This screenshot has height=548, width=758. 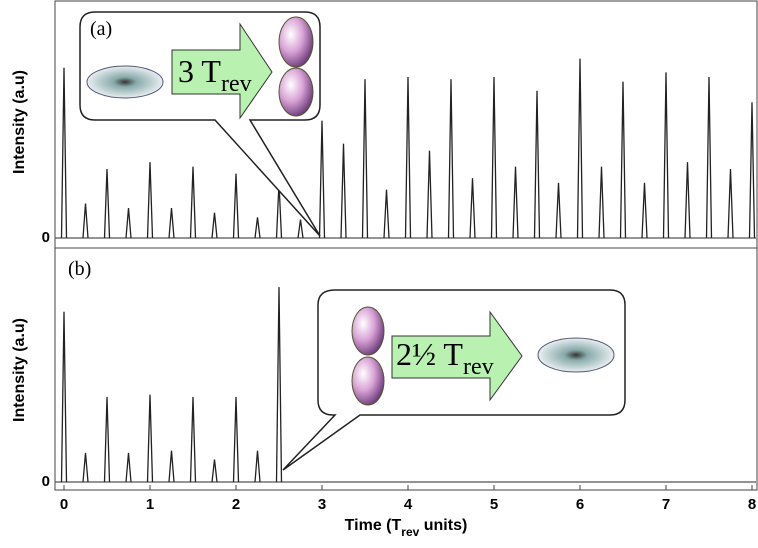 What do you see at coordinates (215, 75) in the screenshot?
I see `annotation: 3 Trev` at bounding box center [215, 75].